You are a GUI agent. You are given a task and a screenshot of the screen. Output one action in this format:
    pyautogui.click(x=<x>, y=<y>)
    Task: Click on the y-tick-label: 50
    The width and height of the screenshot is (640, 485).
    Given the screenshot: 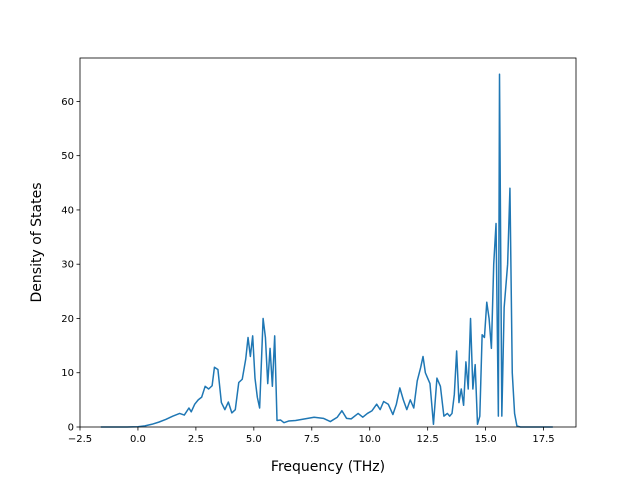 What is the action you would take?
    pyautogui.click(x=67, y=156)
    